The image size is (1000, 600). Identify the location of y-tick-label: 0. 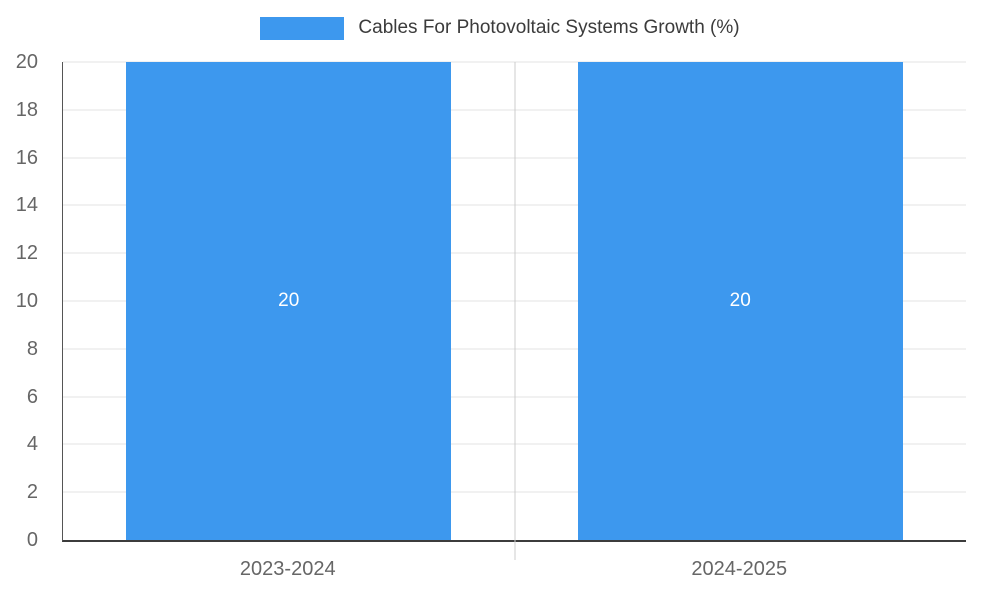
(32, 540).